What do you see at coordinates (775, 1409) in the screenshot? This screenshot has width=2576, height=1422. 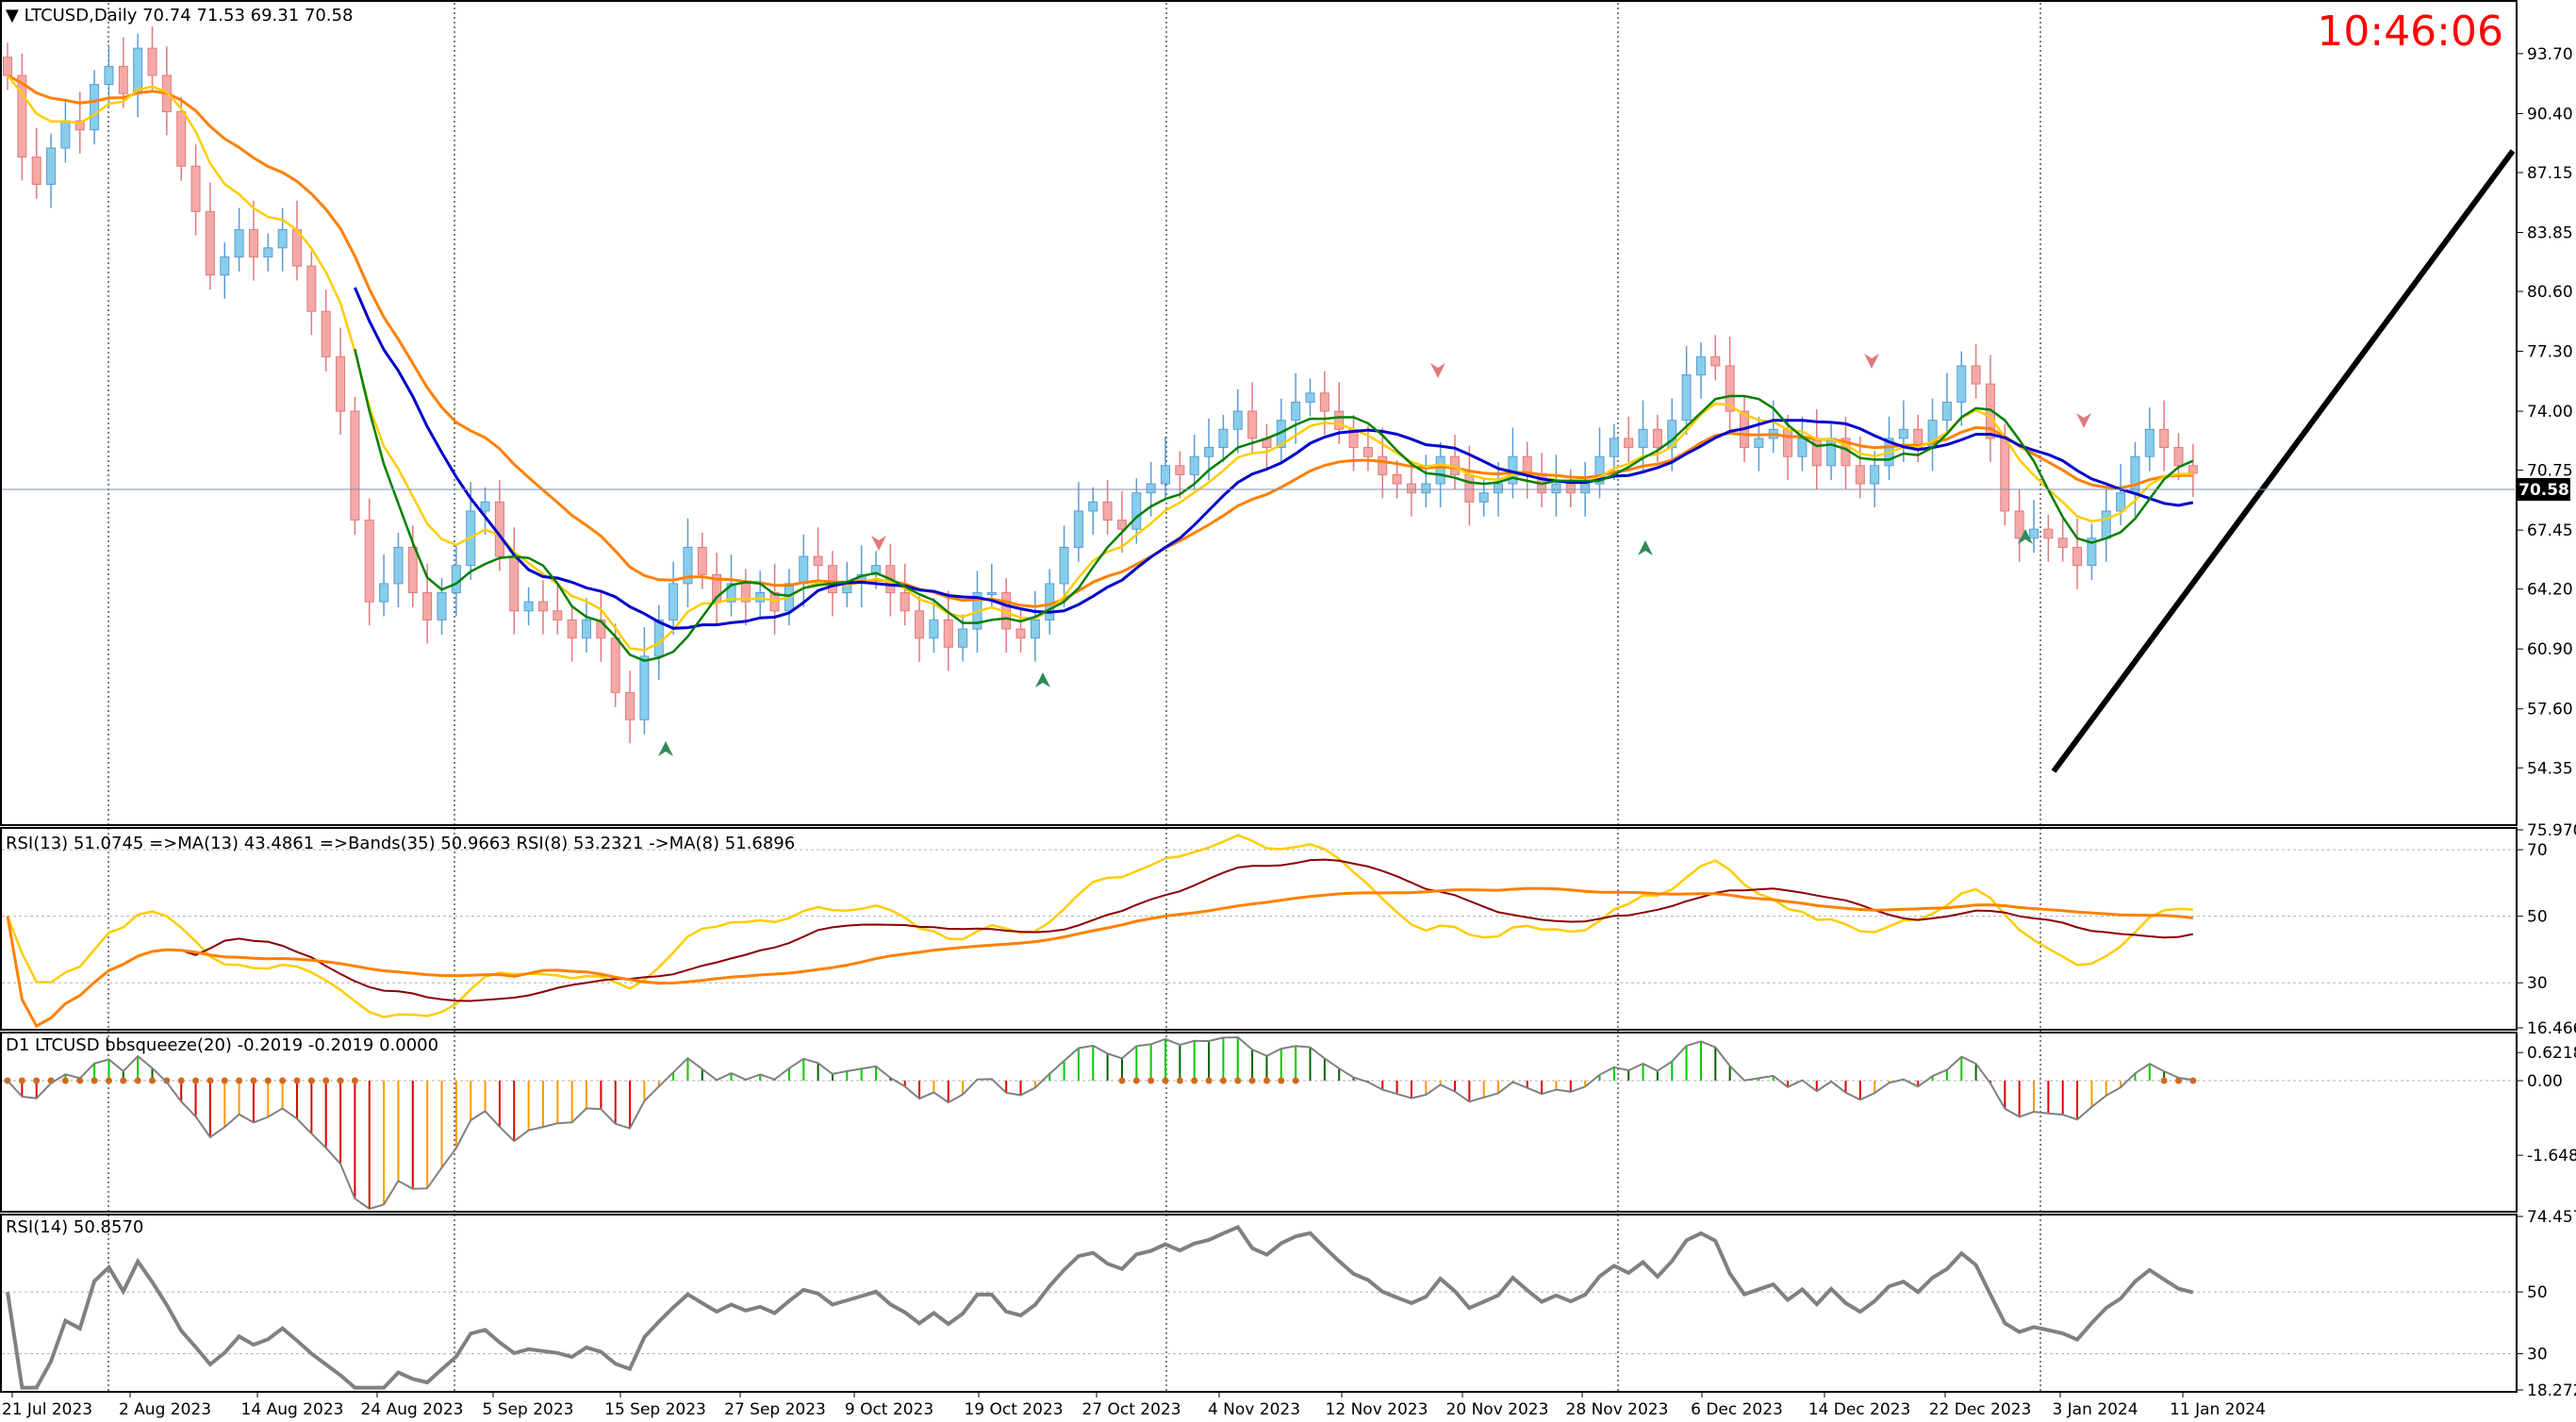 I see `date-tick-label: 27 Sep 2023` at bounding box center [775, 1409].